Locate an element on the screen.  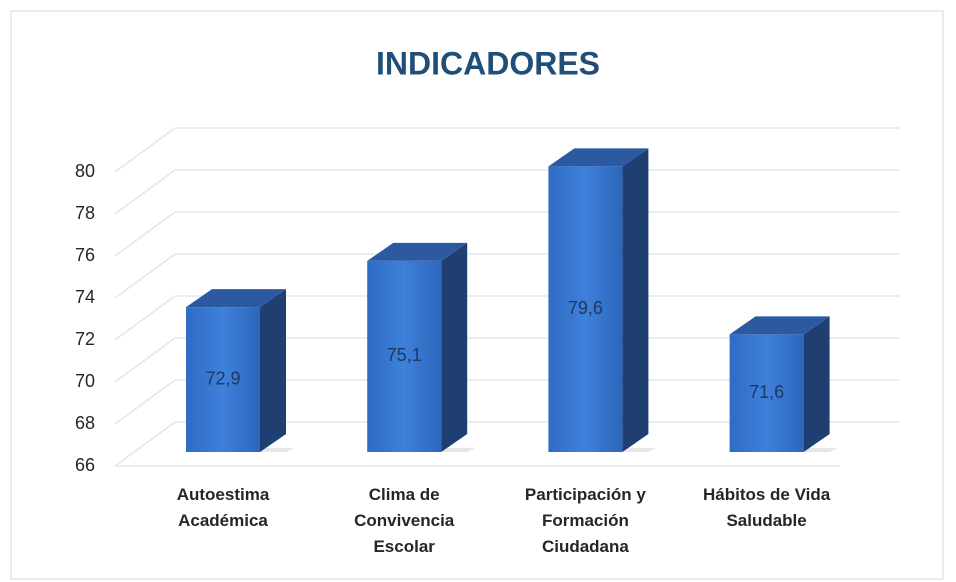
chart-title: INDICADORES is located at coordinates (488, 63).